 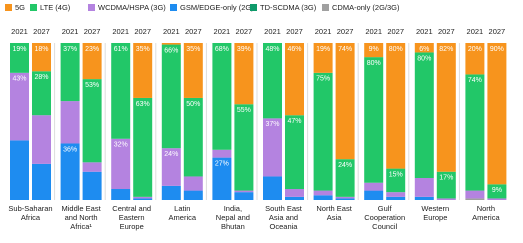 I want to click on category-label: Latin America, so click(x=182, y=213).